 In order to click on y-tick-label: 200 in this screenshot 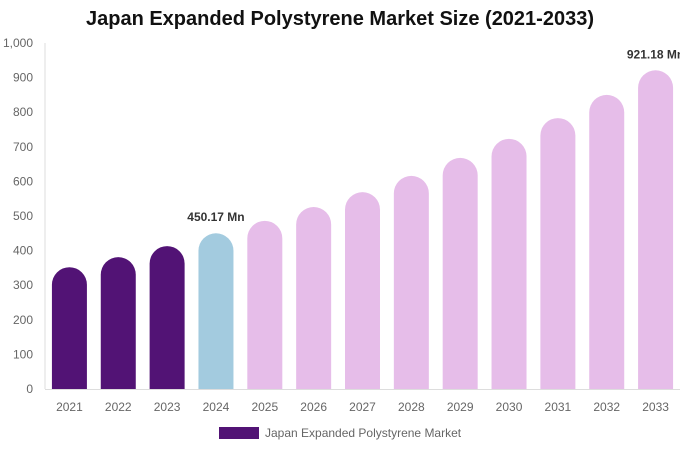, I will do `click(23, 320)`.